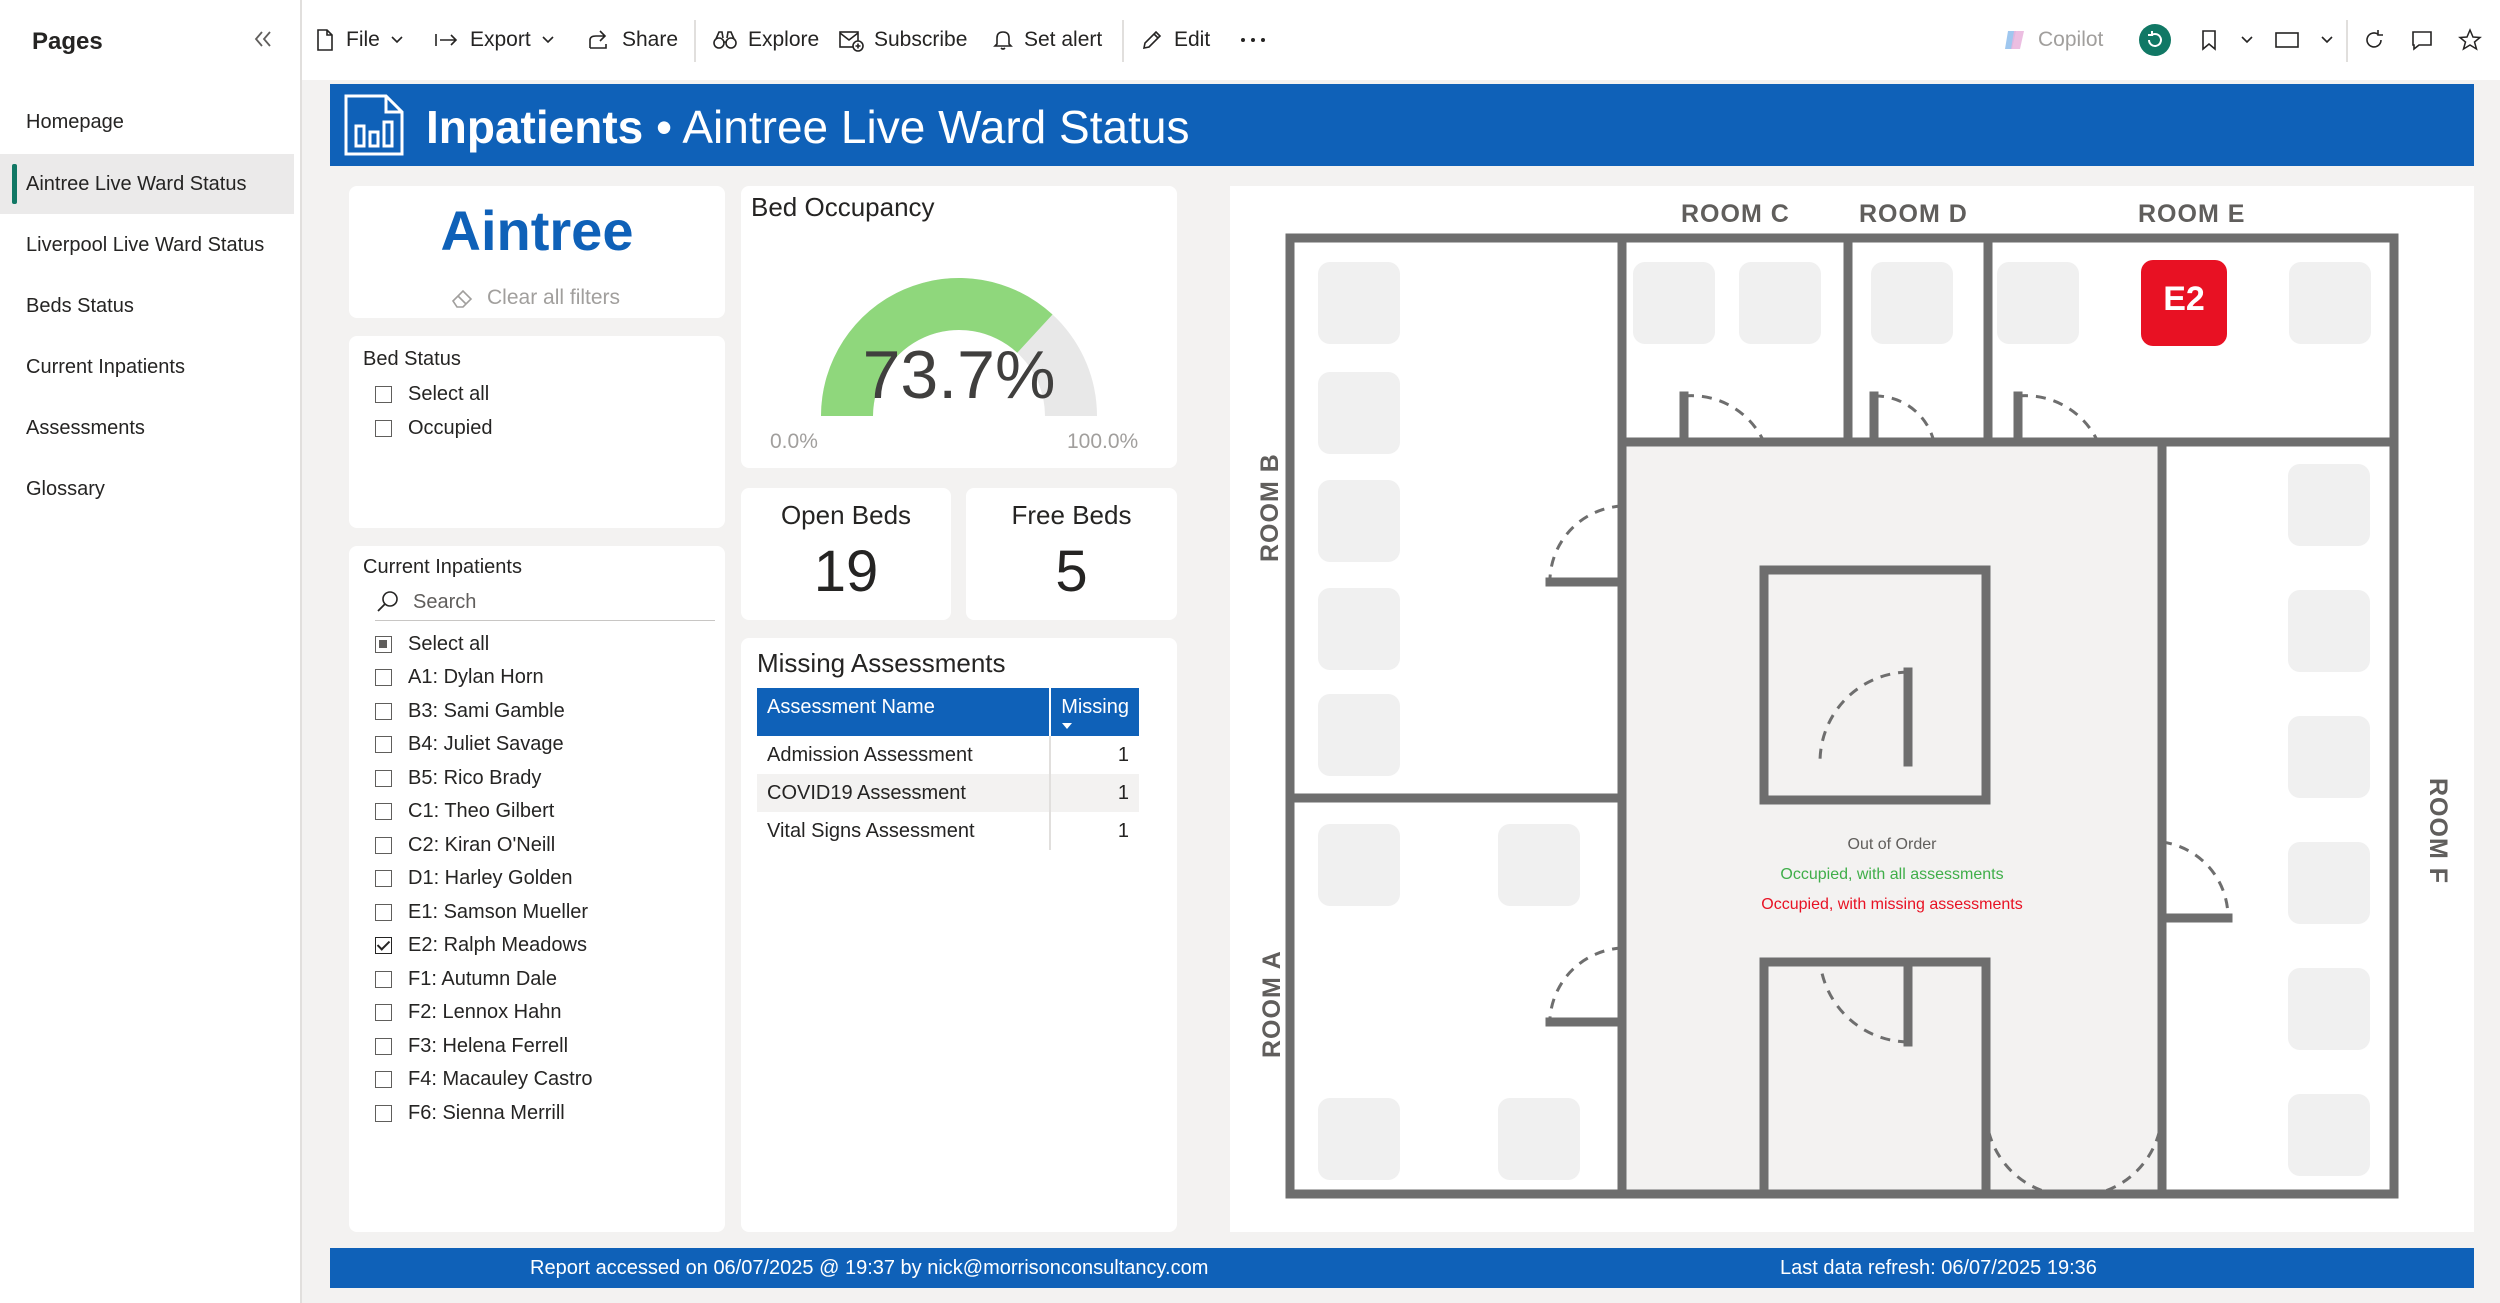 The height and width of the screenshot is (1303, 2500). What do you see at coordinates (2184, 303) in the screenshot?
I see `bed-e2-highlighted` at bounding box center [2184, 303].